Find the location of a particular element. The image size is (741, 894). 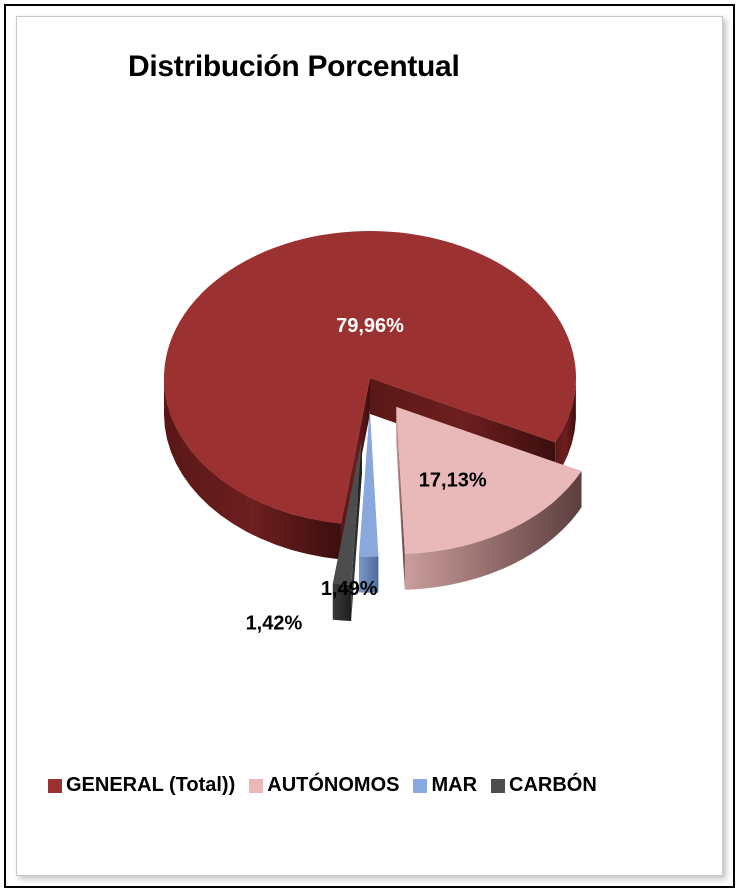

legend-item-carbon: CARBÓN is located at coordinates (544, 785).